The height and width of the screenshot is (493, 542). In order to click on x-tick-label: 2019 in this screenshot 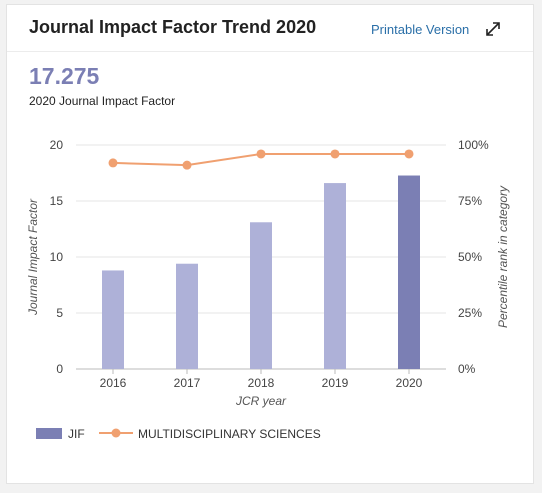, I will do `click(335, 383)`.